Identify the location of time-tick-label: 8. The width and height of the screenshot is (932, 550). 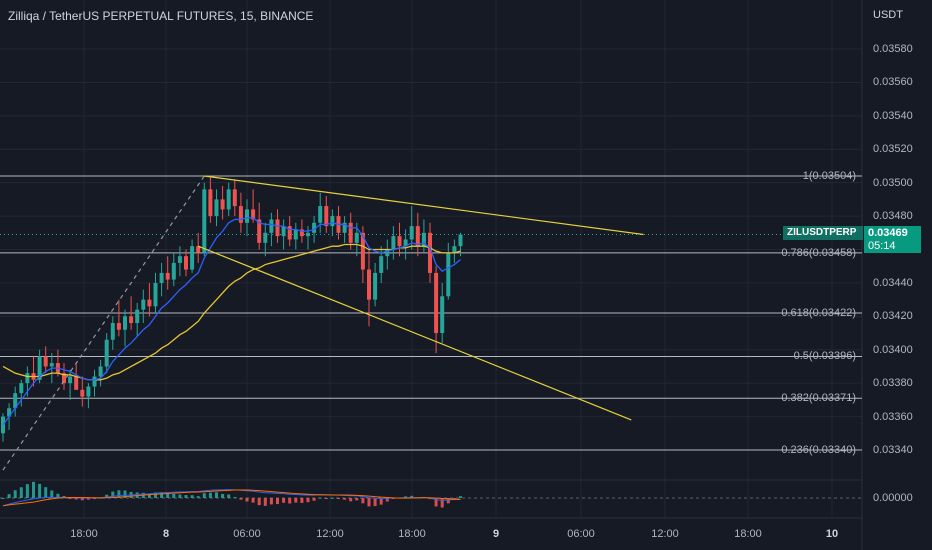
(166, 534).